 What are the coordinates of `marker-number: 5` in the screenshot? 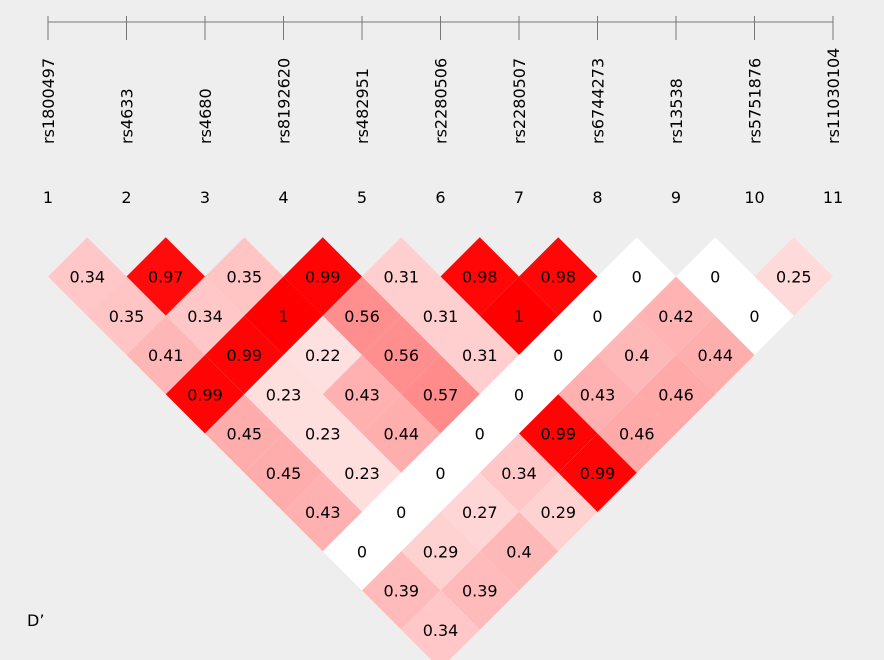 It's located at (362, 197).